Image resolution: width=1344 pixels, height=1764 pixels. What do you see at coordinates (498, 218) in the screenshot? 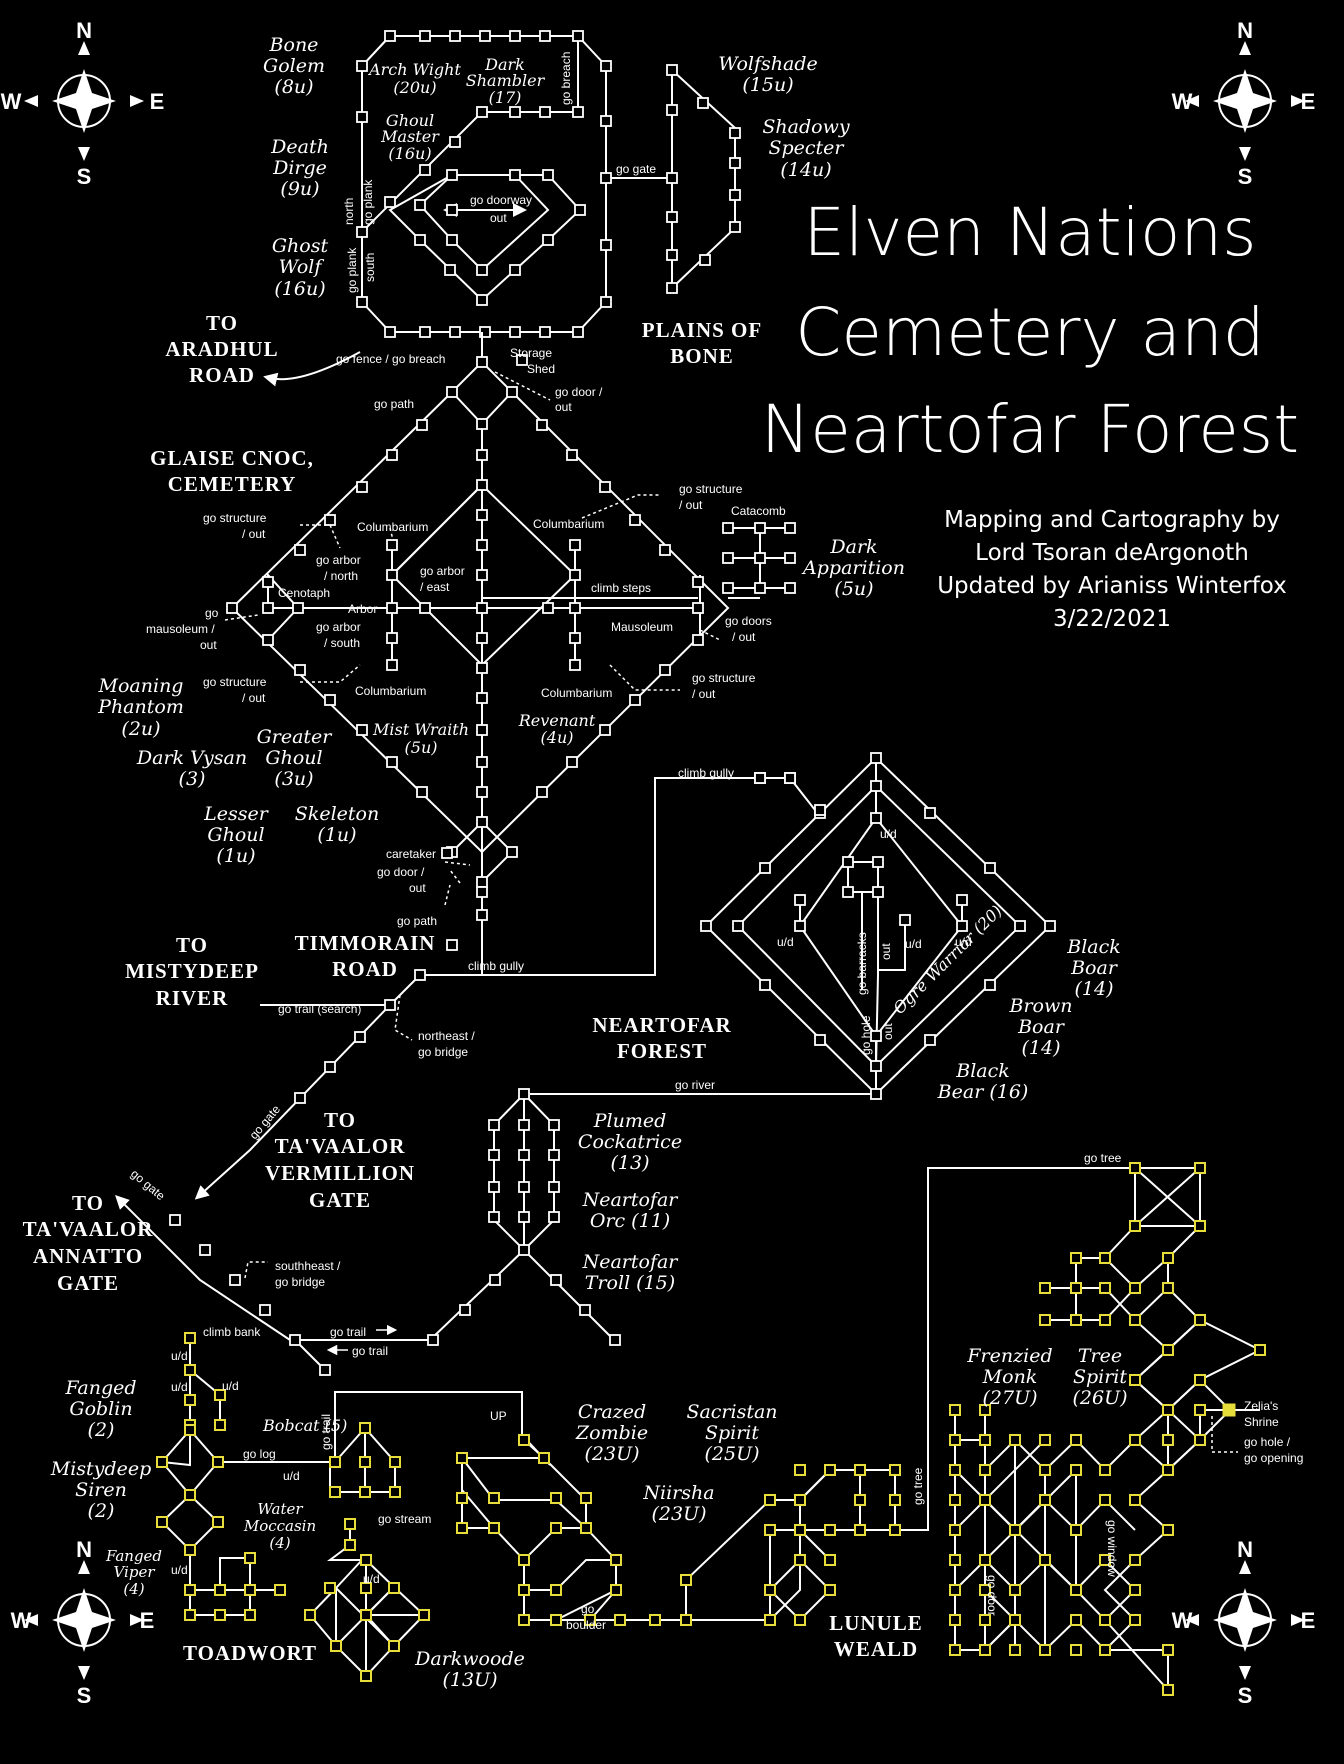
I see `label-out: out` at bounding box center [498, 218].